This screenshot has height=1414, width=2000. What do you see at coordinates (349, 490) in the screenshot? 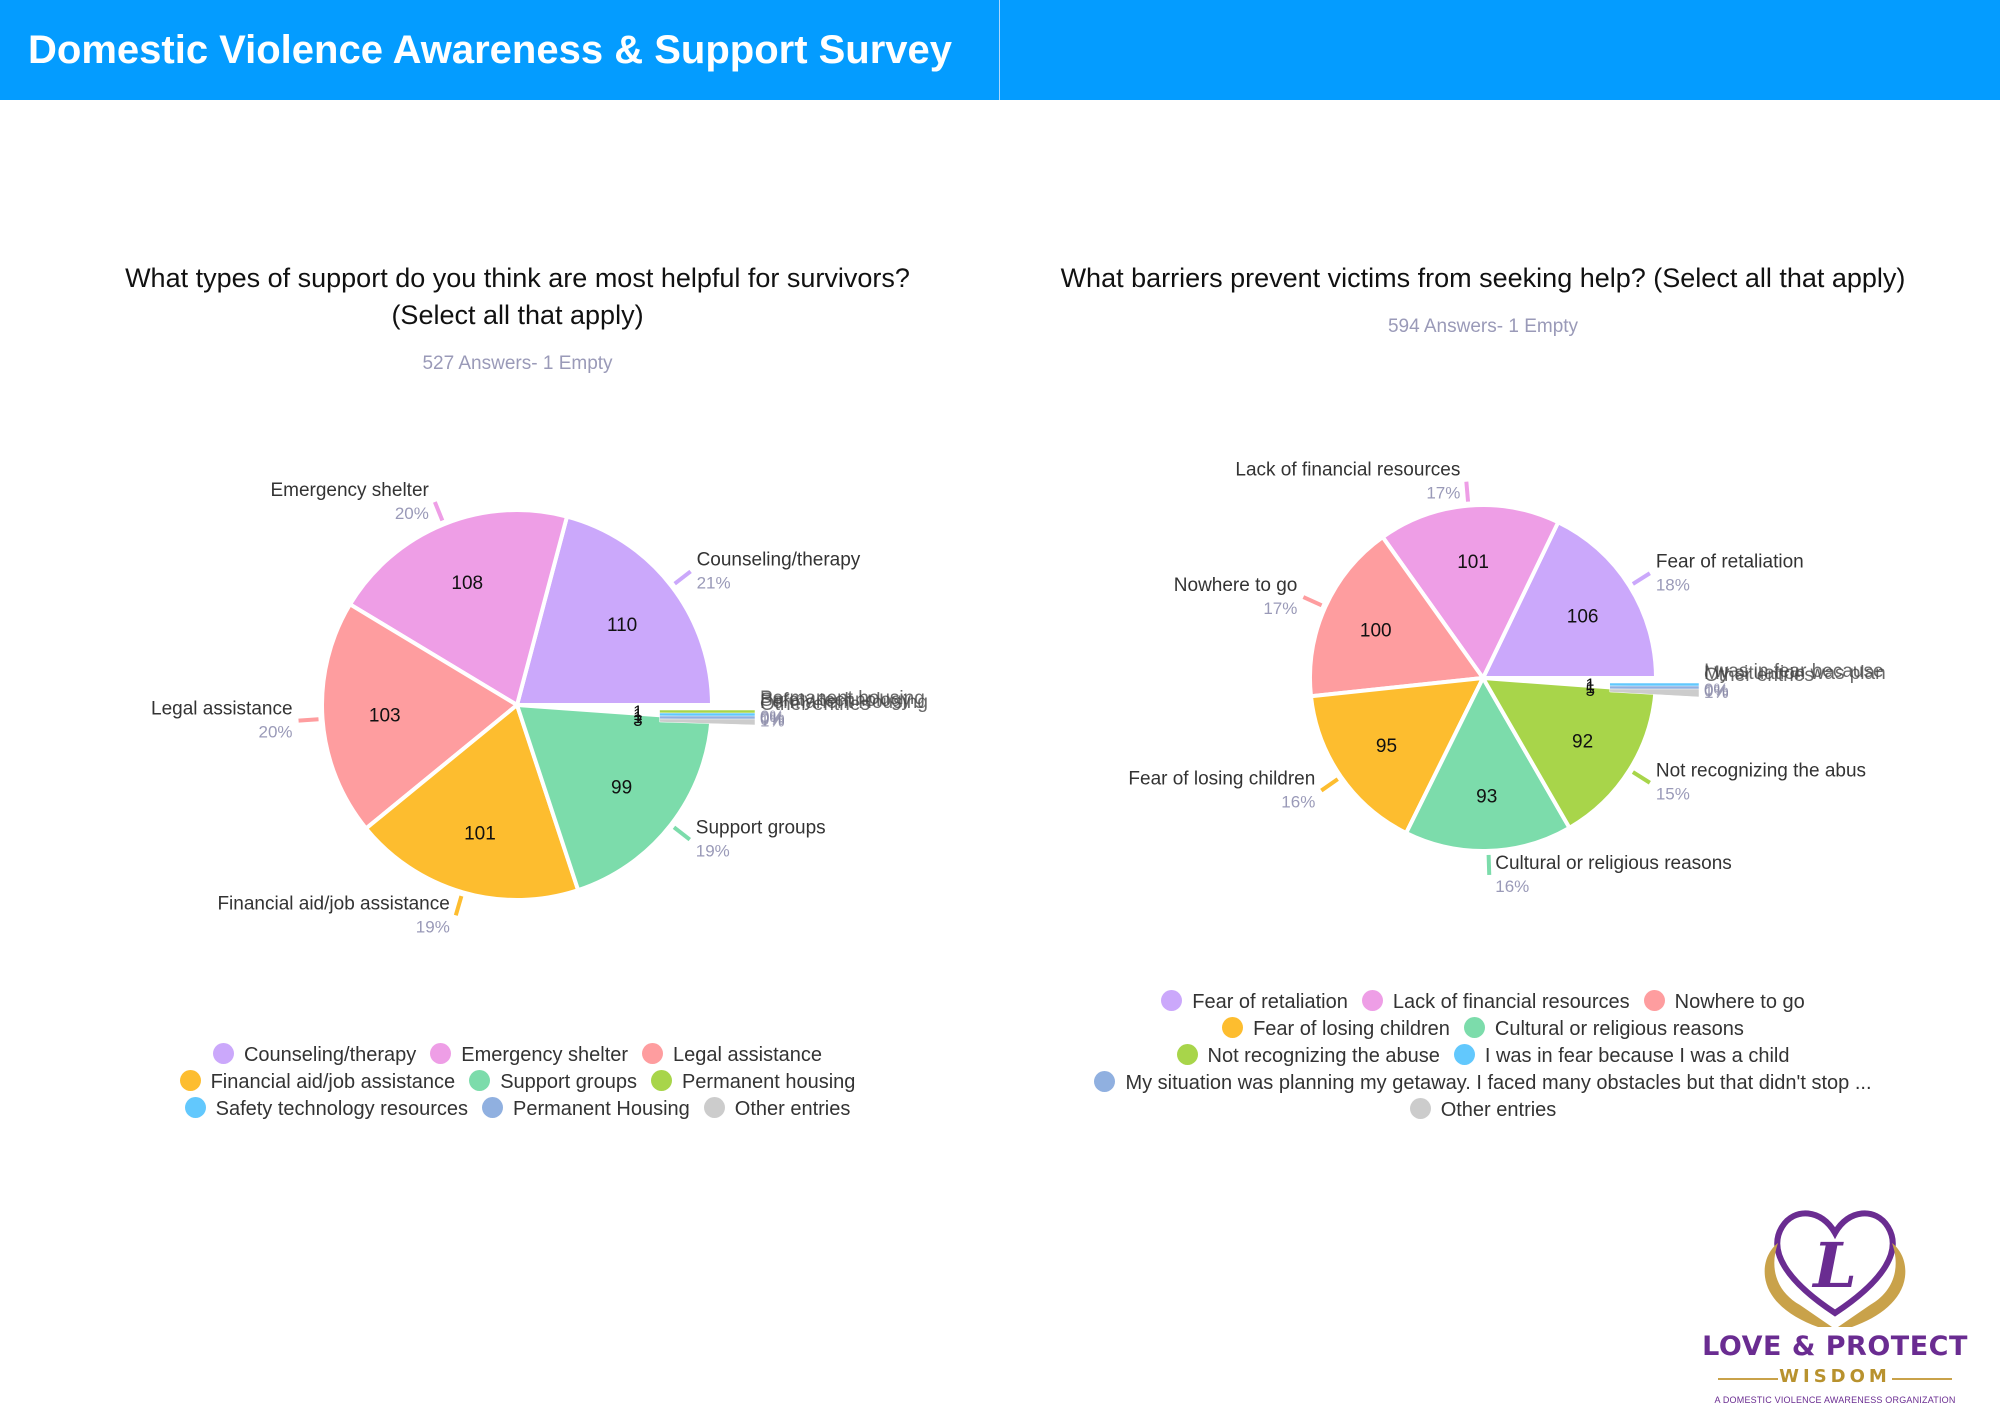
I see `slice-name-label: Emergency shelter` at bounding box center [349, 490].